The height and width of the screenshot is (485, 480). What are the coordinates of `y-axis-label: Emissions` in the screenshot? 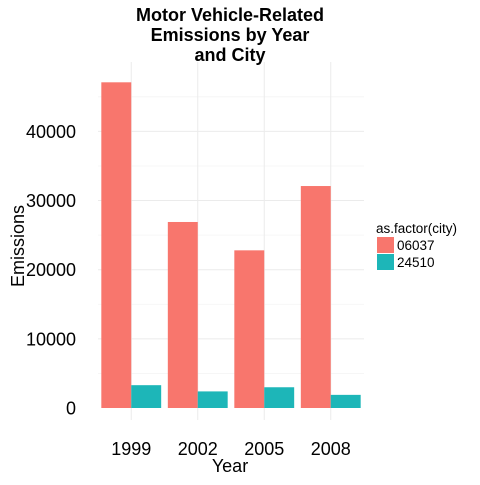 It's located at (18, 246).